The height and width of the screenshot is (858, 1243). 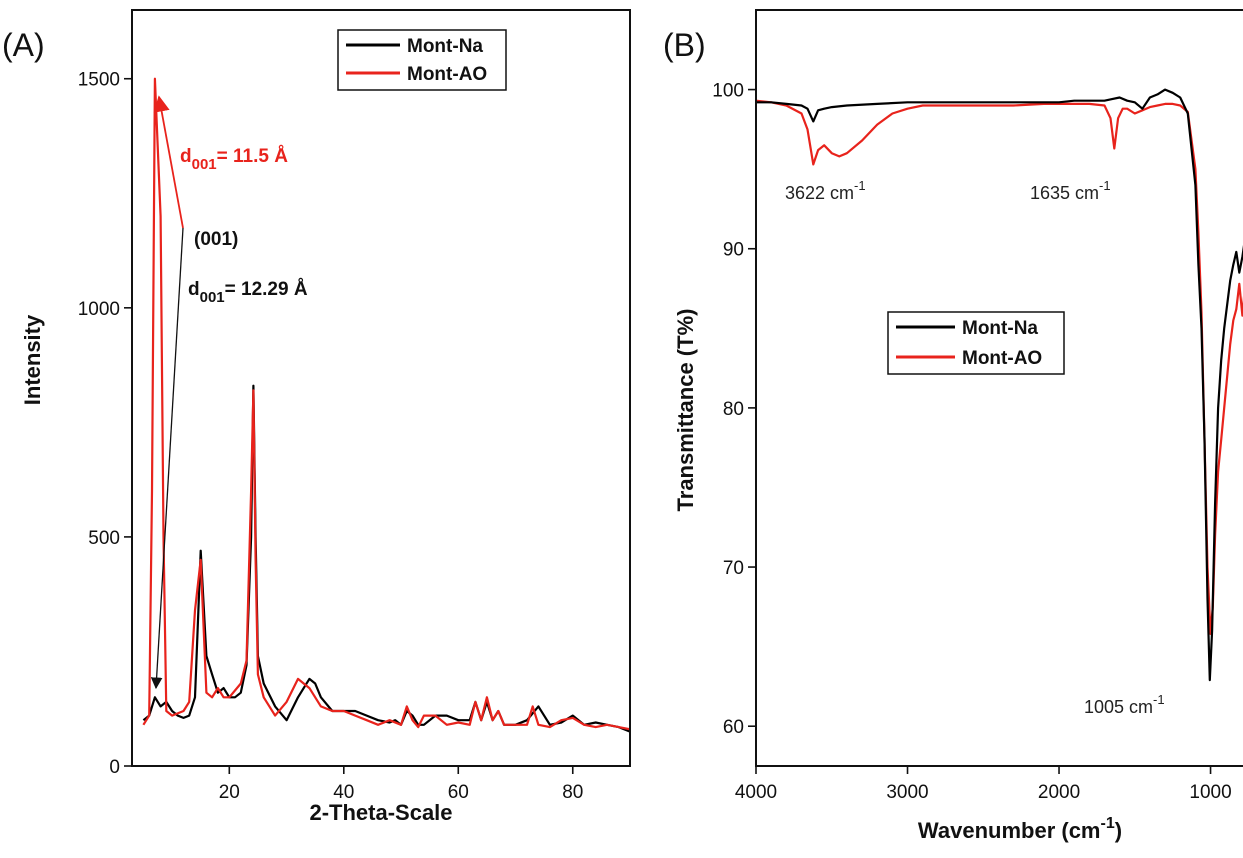 What do you see at coordinates (983, 784) in the screenshot?
I see `panel-b-x-ticks: 4000 3000 2000 1000` at bounding box center [983, 784].